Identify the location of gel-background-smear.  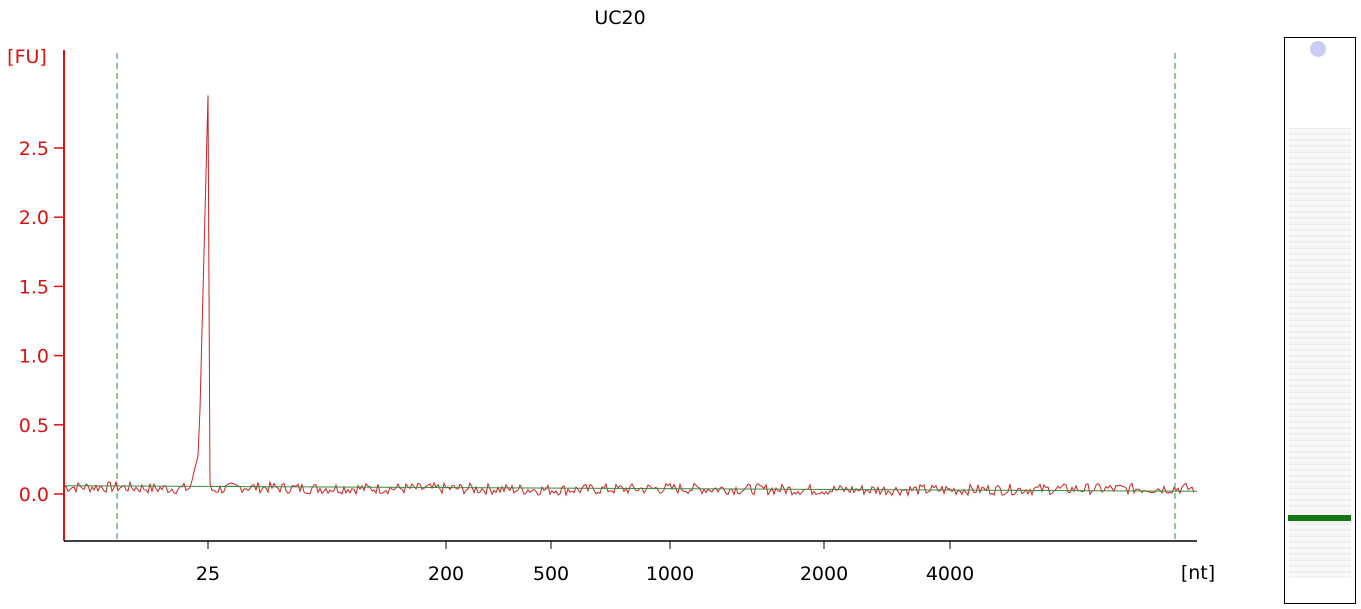
(1320, 353).